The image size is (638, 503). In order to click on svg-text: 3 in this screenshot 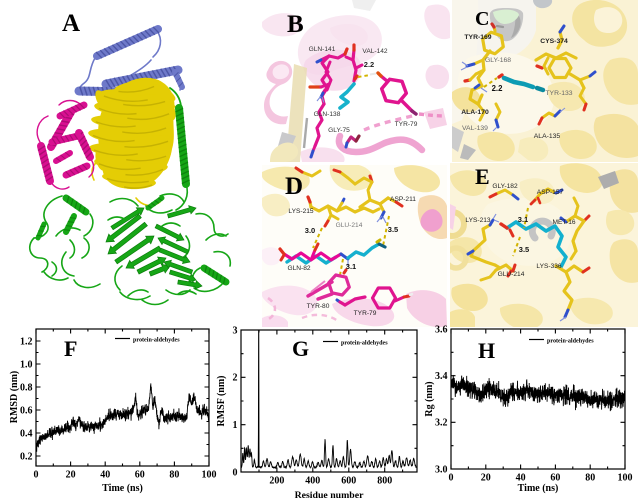, I will do `click(235, 330)`.